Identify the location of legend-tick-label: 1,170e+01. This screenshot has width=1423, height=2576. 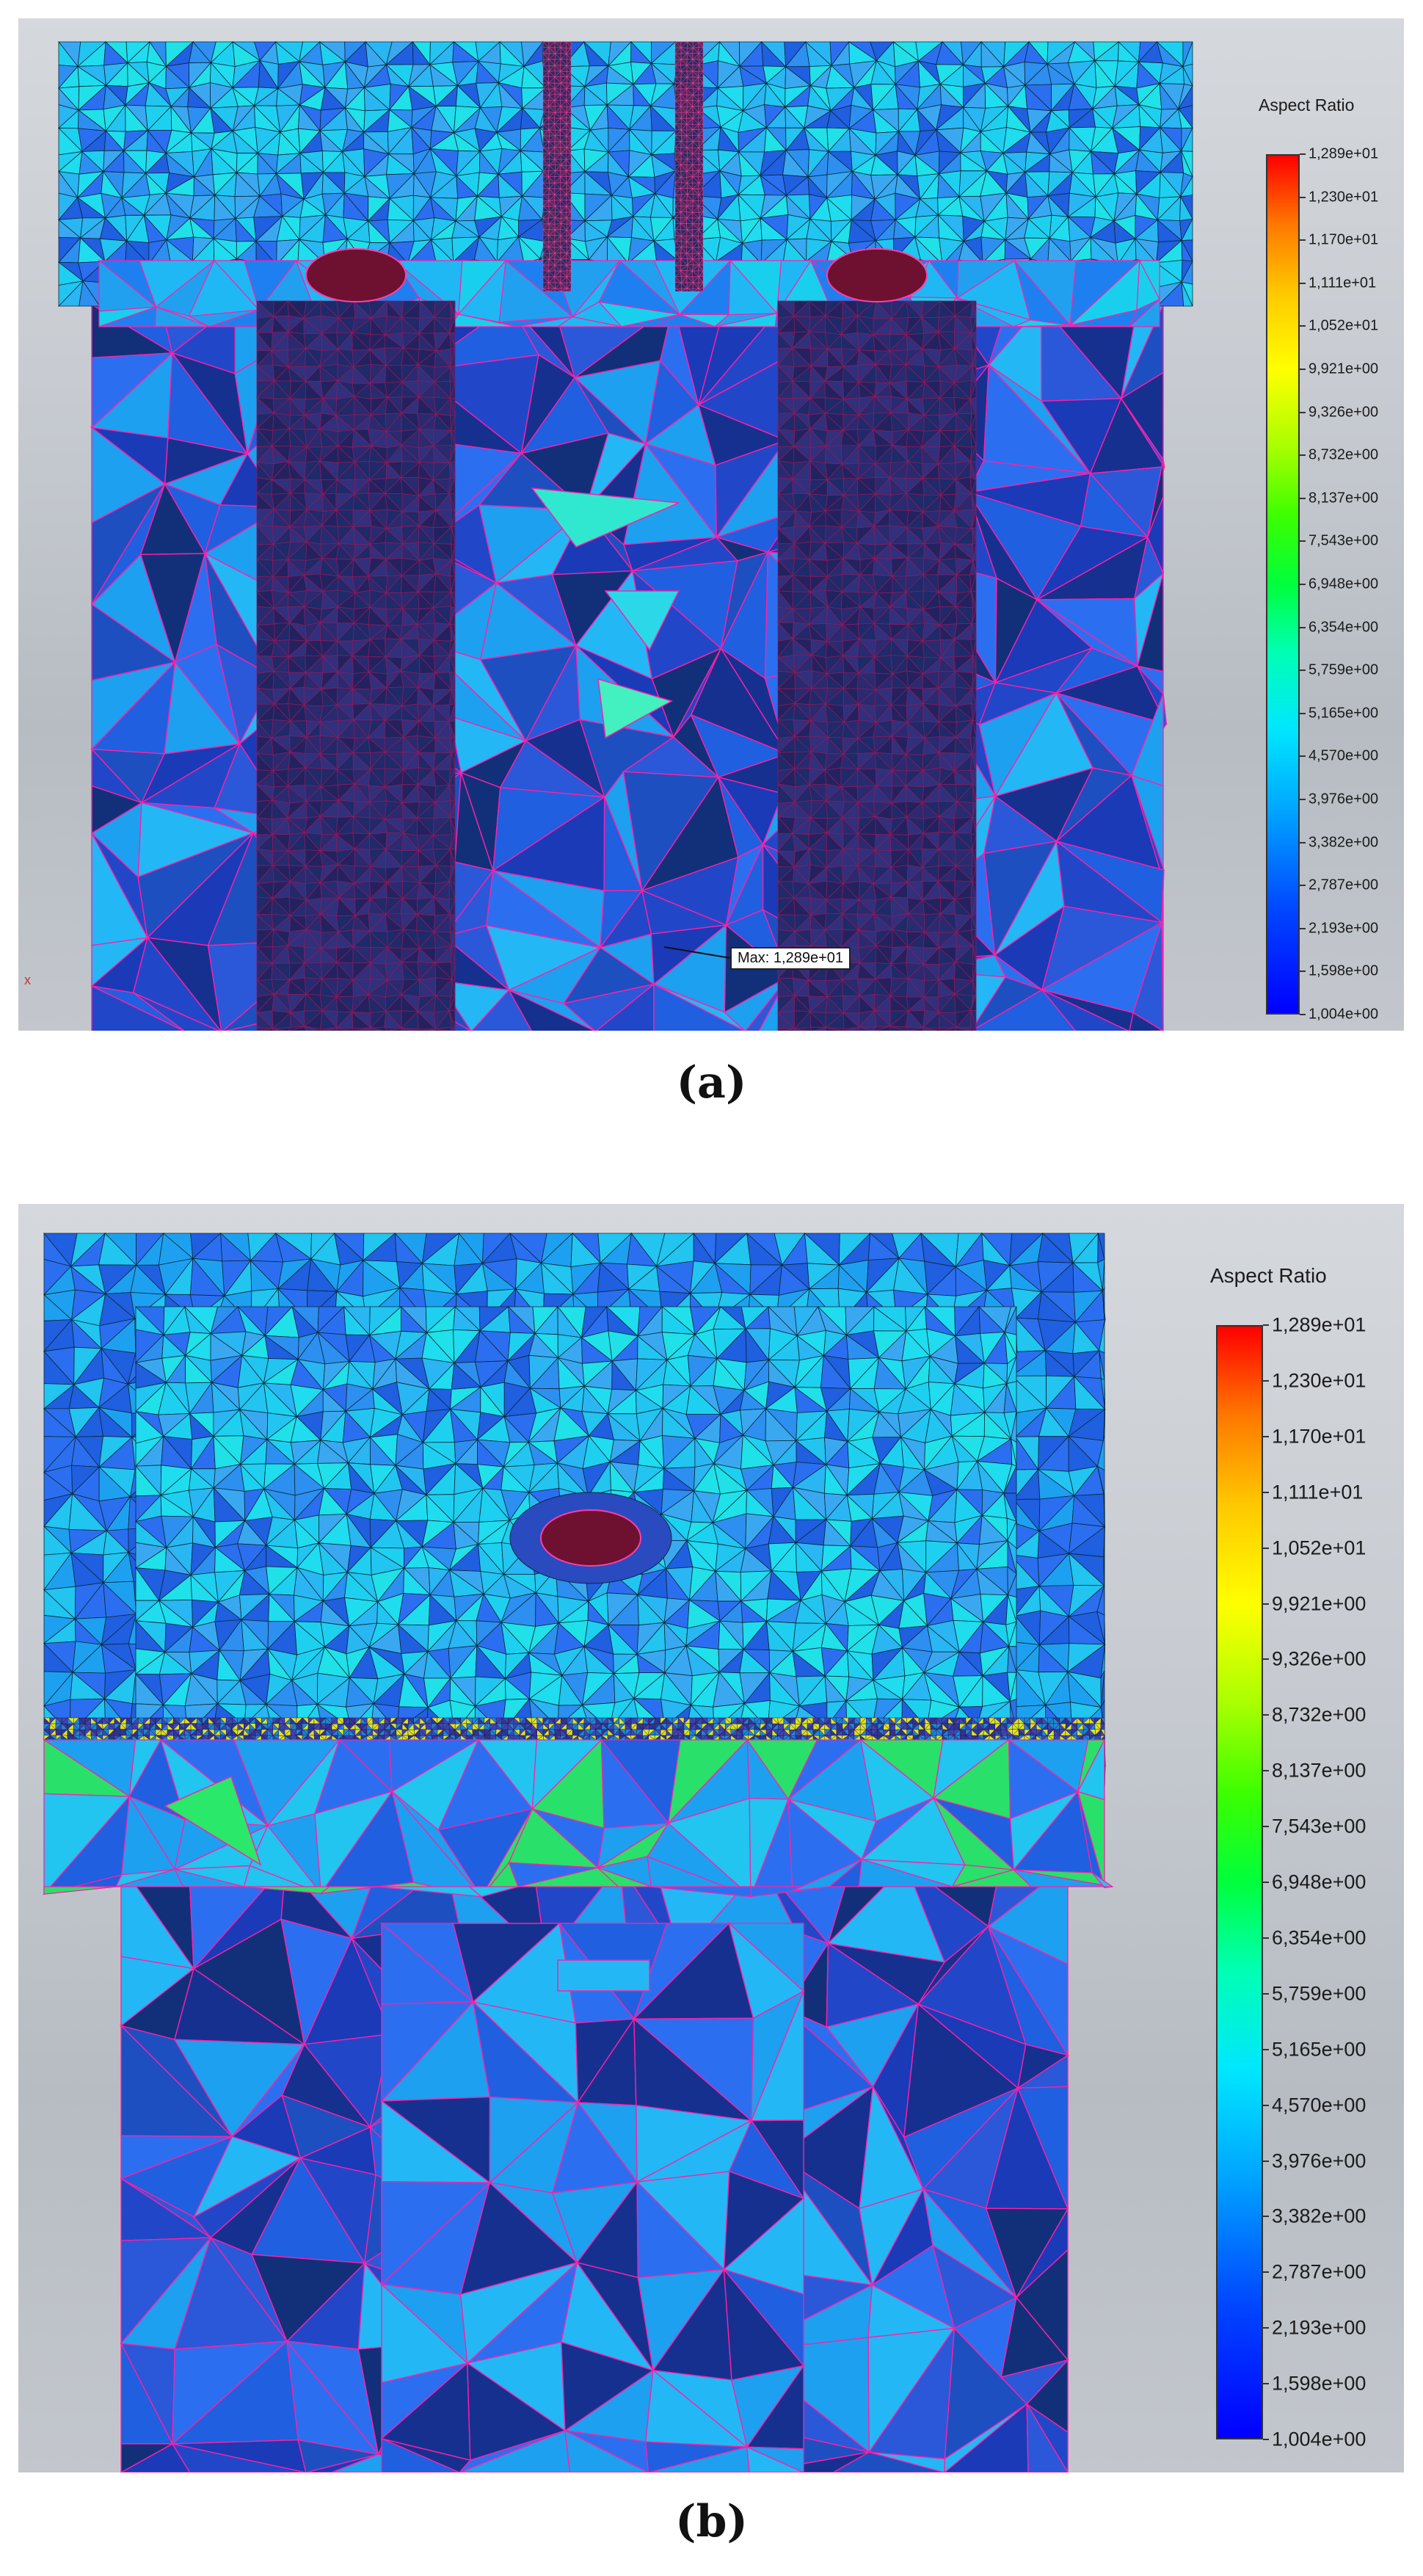
(1344, 240).